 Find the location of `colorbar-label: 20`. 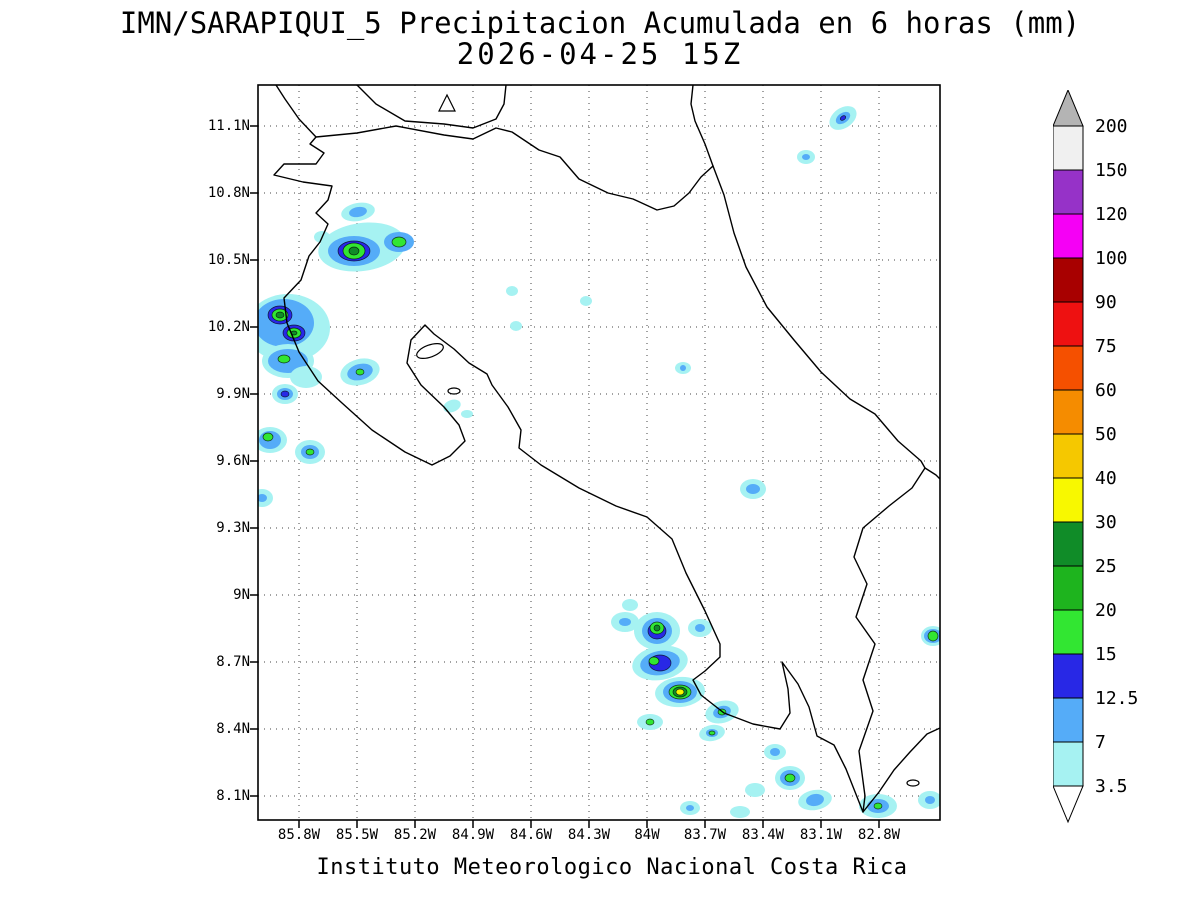

colorbar-label: 20 is located at coordinates (1106, 610).